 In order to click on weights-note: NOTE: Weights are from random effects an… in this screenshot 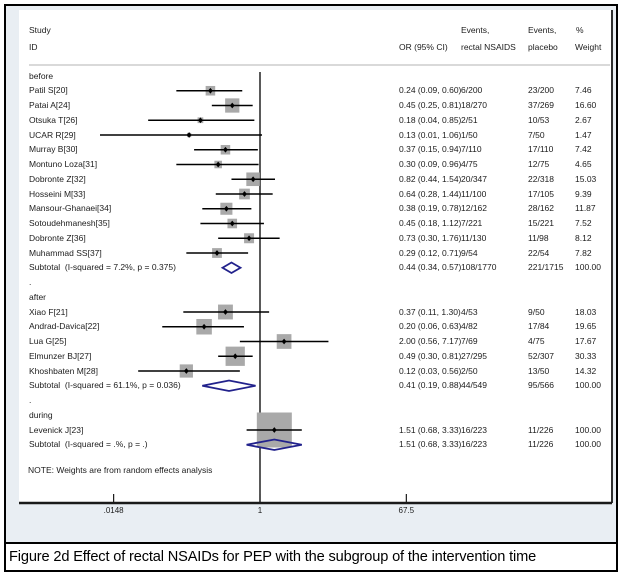, I will do `click(120, 470)`.